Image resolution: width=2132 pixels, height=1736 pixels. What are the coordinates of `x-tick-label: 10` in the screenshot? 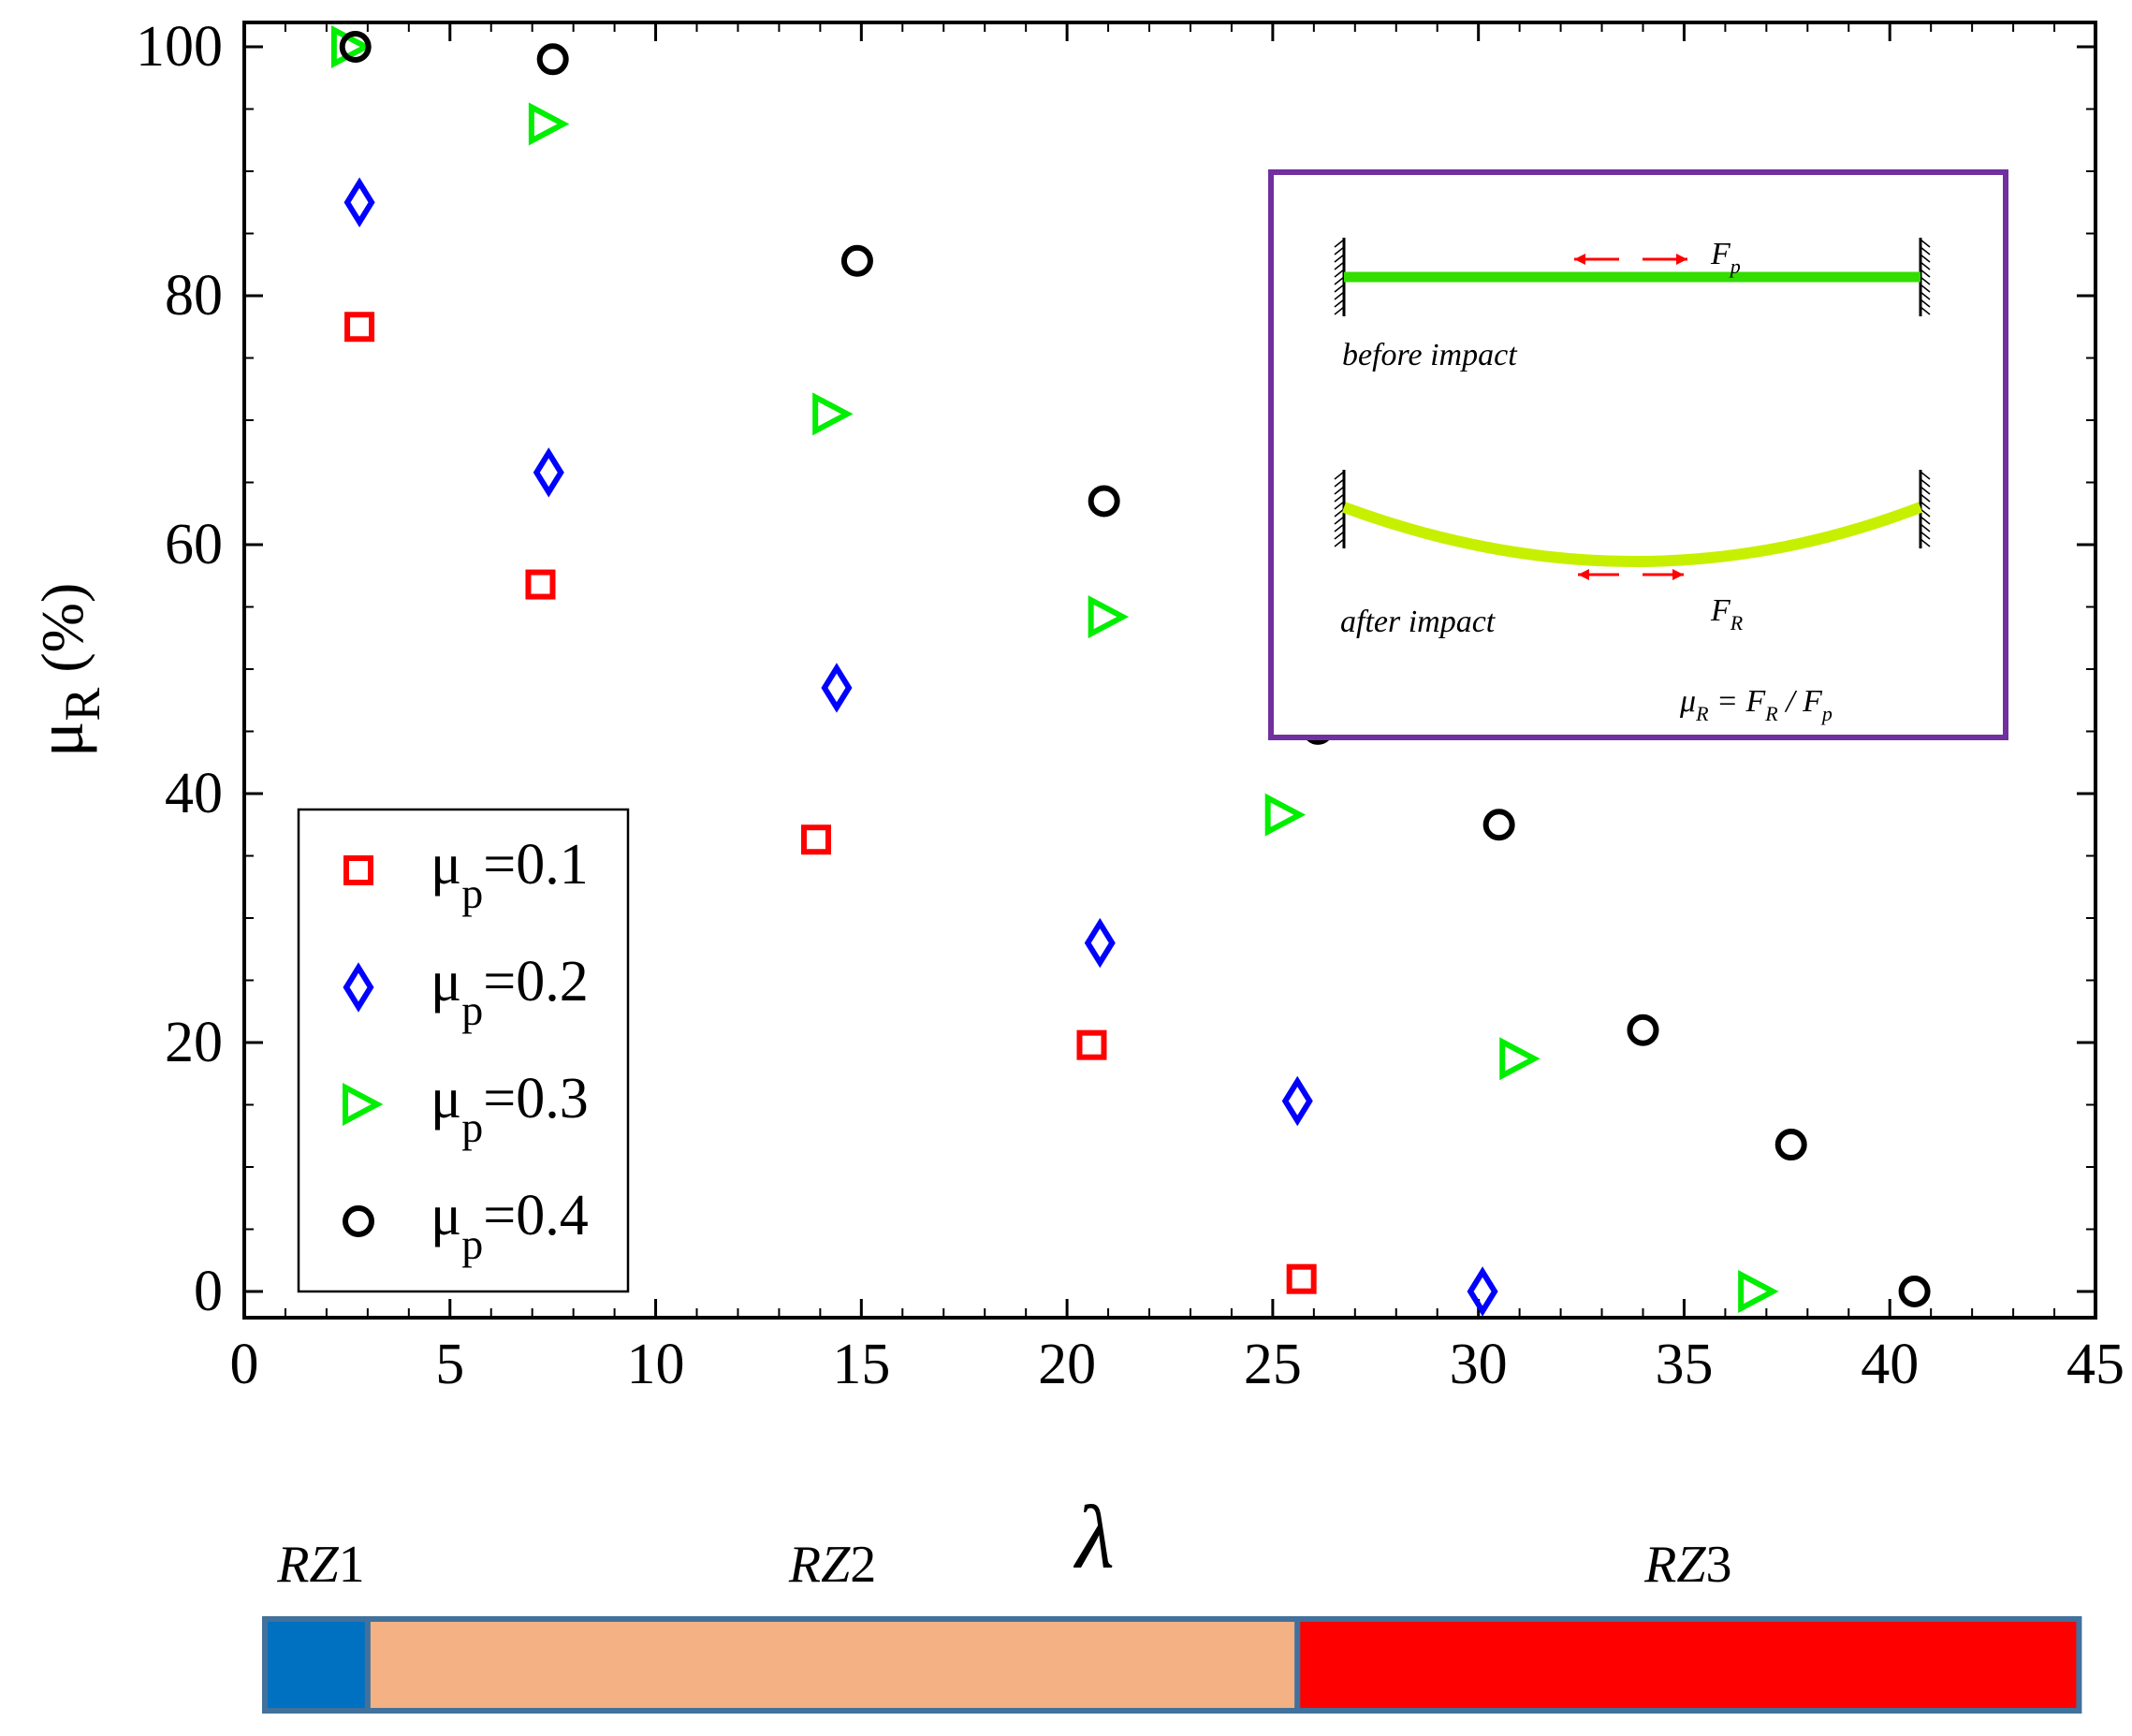 It's located at (656, 1365).